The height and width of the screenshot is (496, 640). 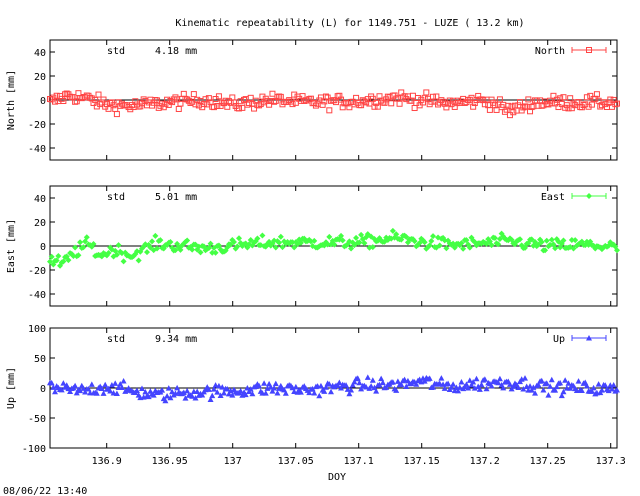 What do you see at coordinates (359, 461) in the screenshot?
I see `x-tick-label: 137.1` at bounding box center [359, 461].